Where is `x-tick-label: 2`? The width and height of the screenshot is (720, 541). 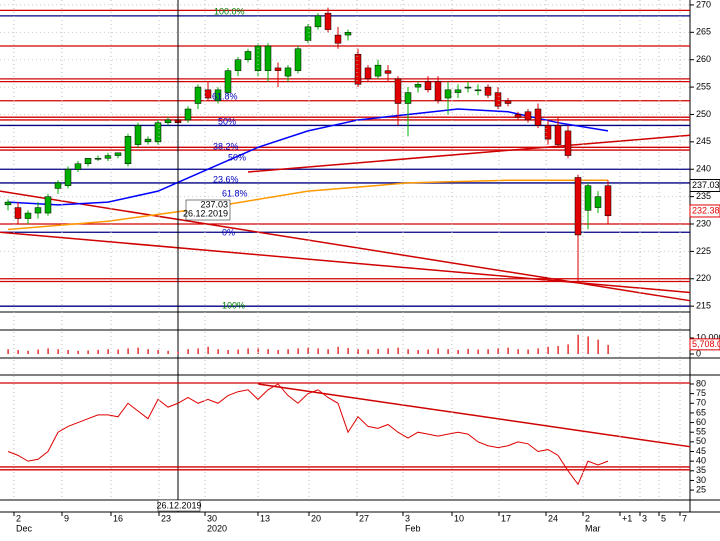 x-tick-label: 2 is located at coordinates (587, 518).